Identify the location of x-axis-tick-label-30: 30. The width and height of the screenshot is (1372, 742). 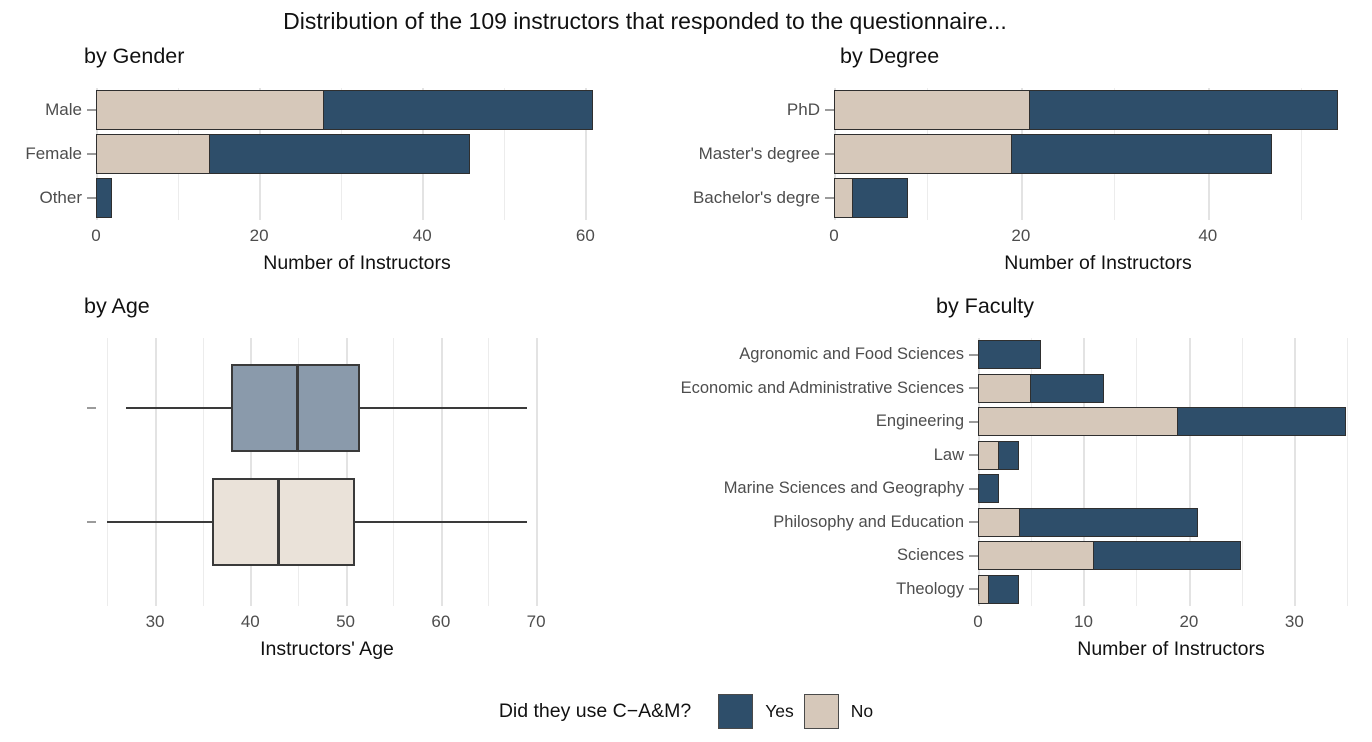
(155, 621).